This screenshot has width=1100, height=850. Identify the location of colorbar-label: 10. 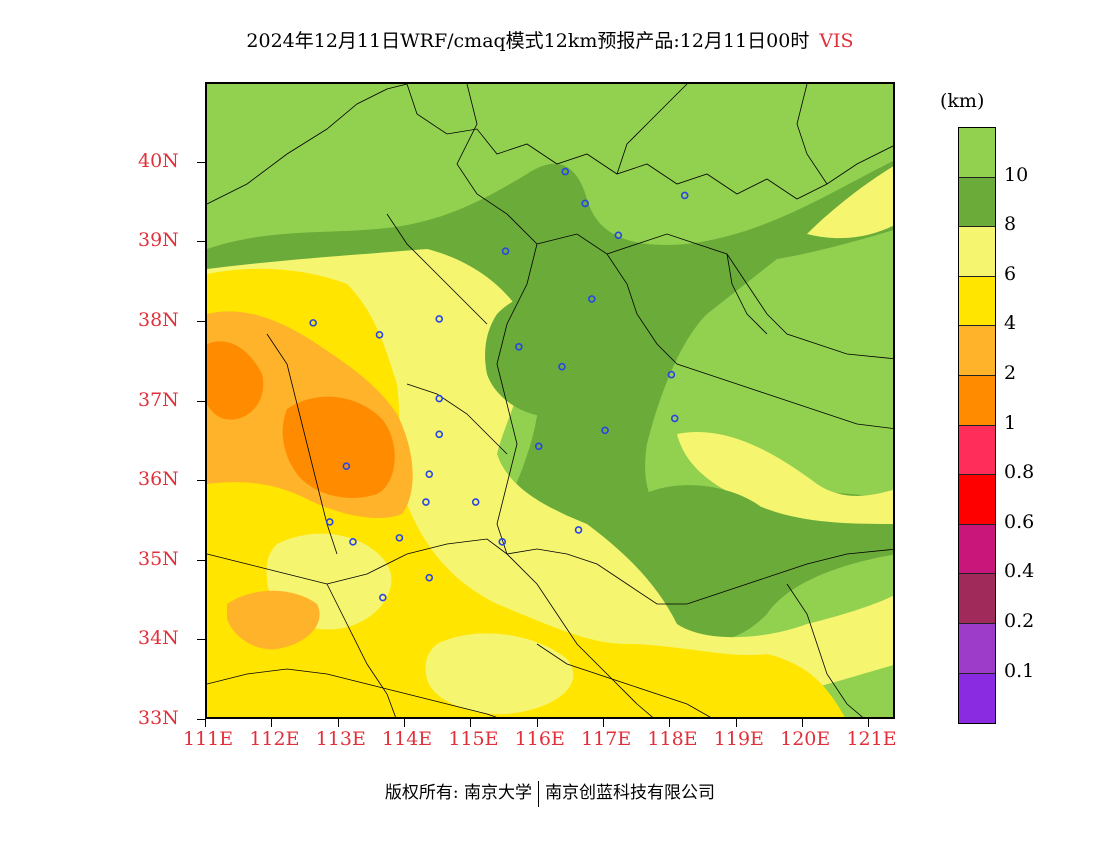
(1016, 174).